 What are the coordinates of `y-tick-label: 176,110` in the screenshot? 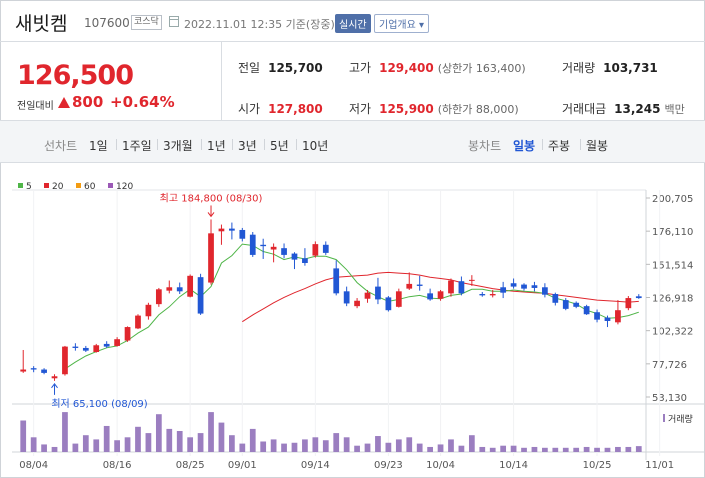 It's located at (672, 232).